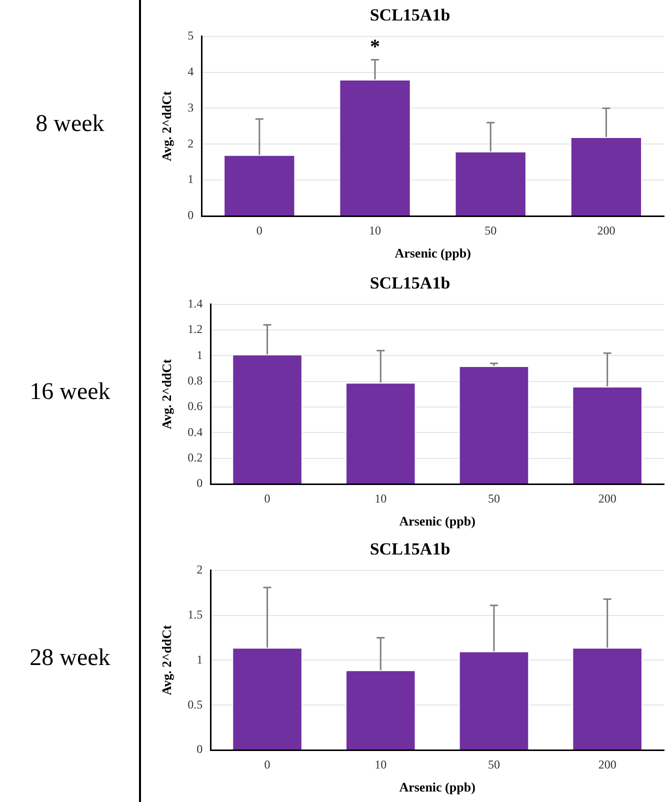 The width and height of the screenshot is (671, 802). Describe the element at coordinates (70, 392) in the screenshot. I see `text: 16 week` at that location.